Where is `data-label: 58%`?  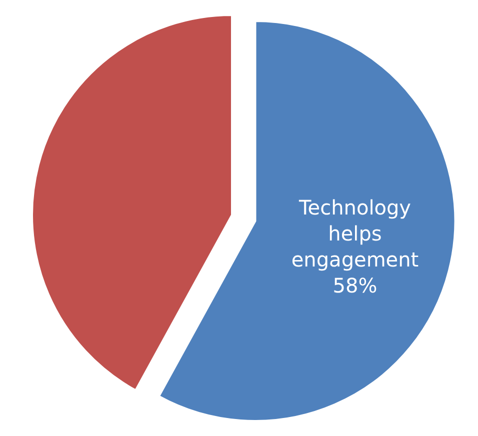 data-label: 58% is located at coordinates (355, 286).